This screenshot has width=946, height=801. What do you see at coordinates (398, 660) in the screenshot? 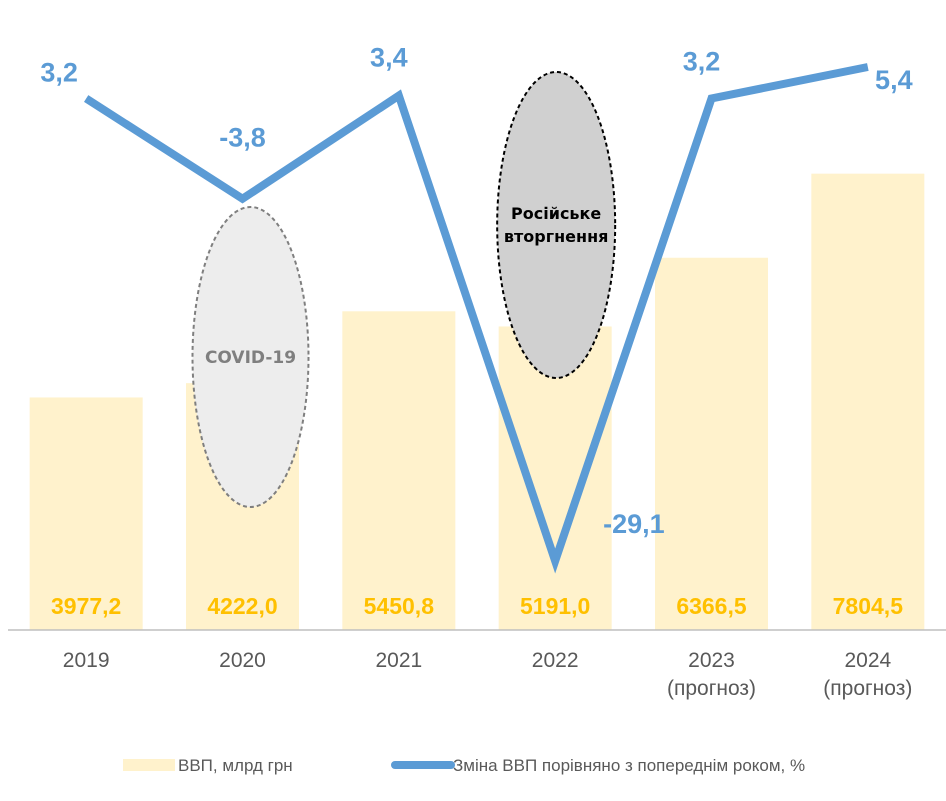
I see `x-tick-label: 2021` at bounding box center [398, 660].